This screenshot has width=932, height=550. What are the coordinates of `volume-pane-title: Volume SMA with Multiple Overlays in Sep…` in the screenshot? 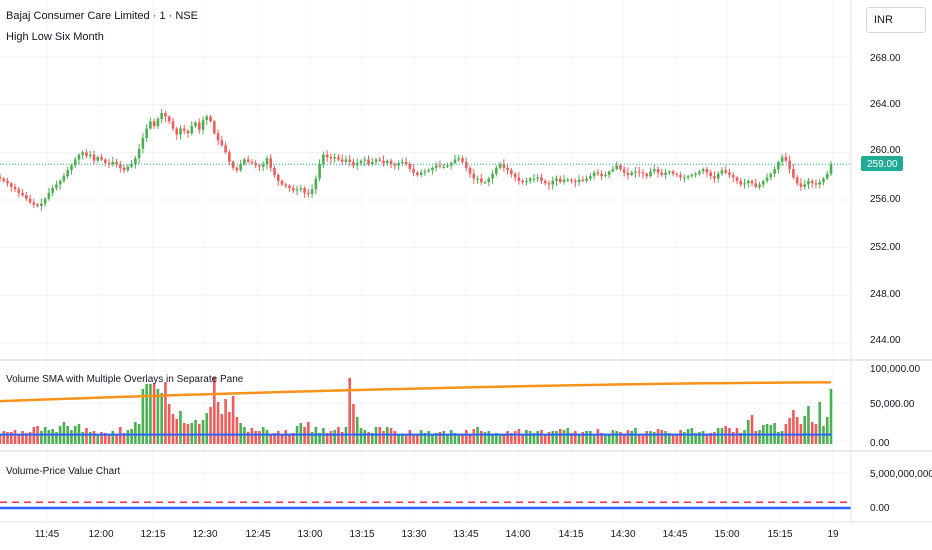 It's located at (125, 379).